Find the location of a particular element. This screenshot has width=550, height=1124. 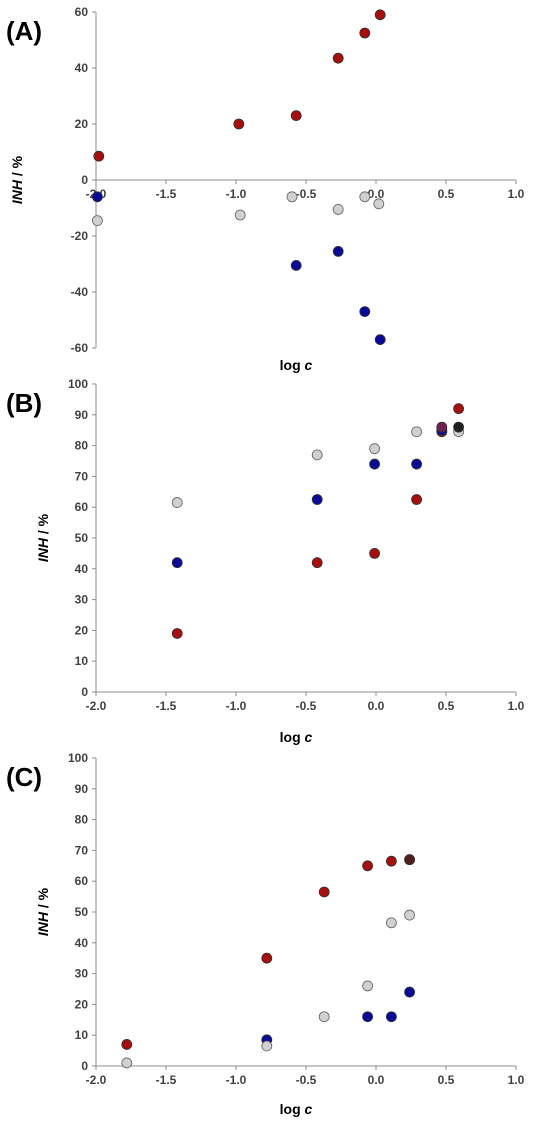

y-tick-label: 0 is located at coordinates (84, 180).